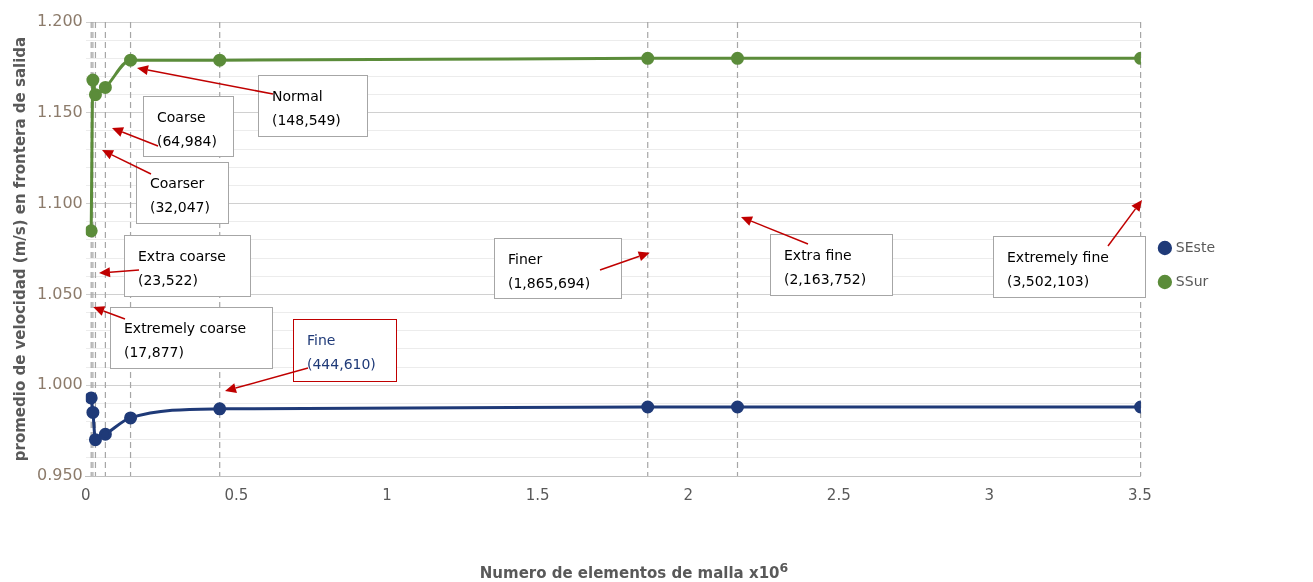 The width and height of the screenshot is (1313, 582). What do you see at coordinates (1140, 494) in the screenshot?
I see `x-tick-label: 3.5` at bounding box center [1140, 494].